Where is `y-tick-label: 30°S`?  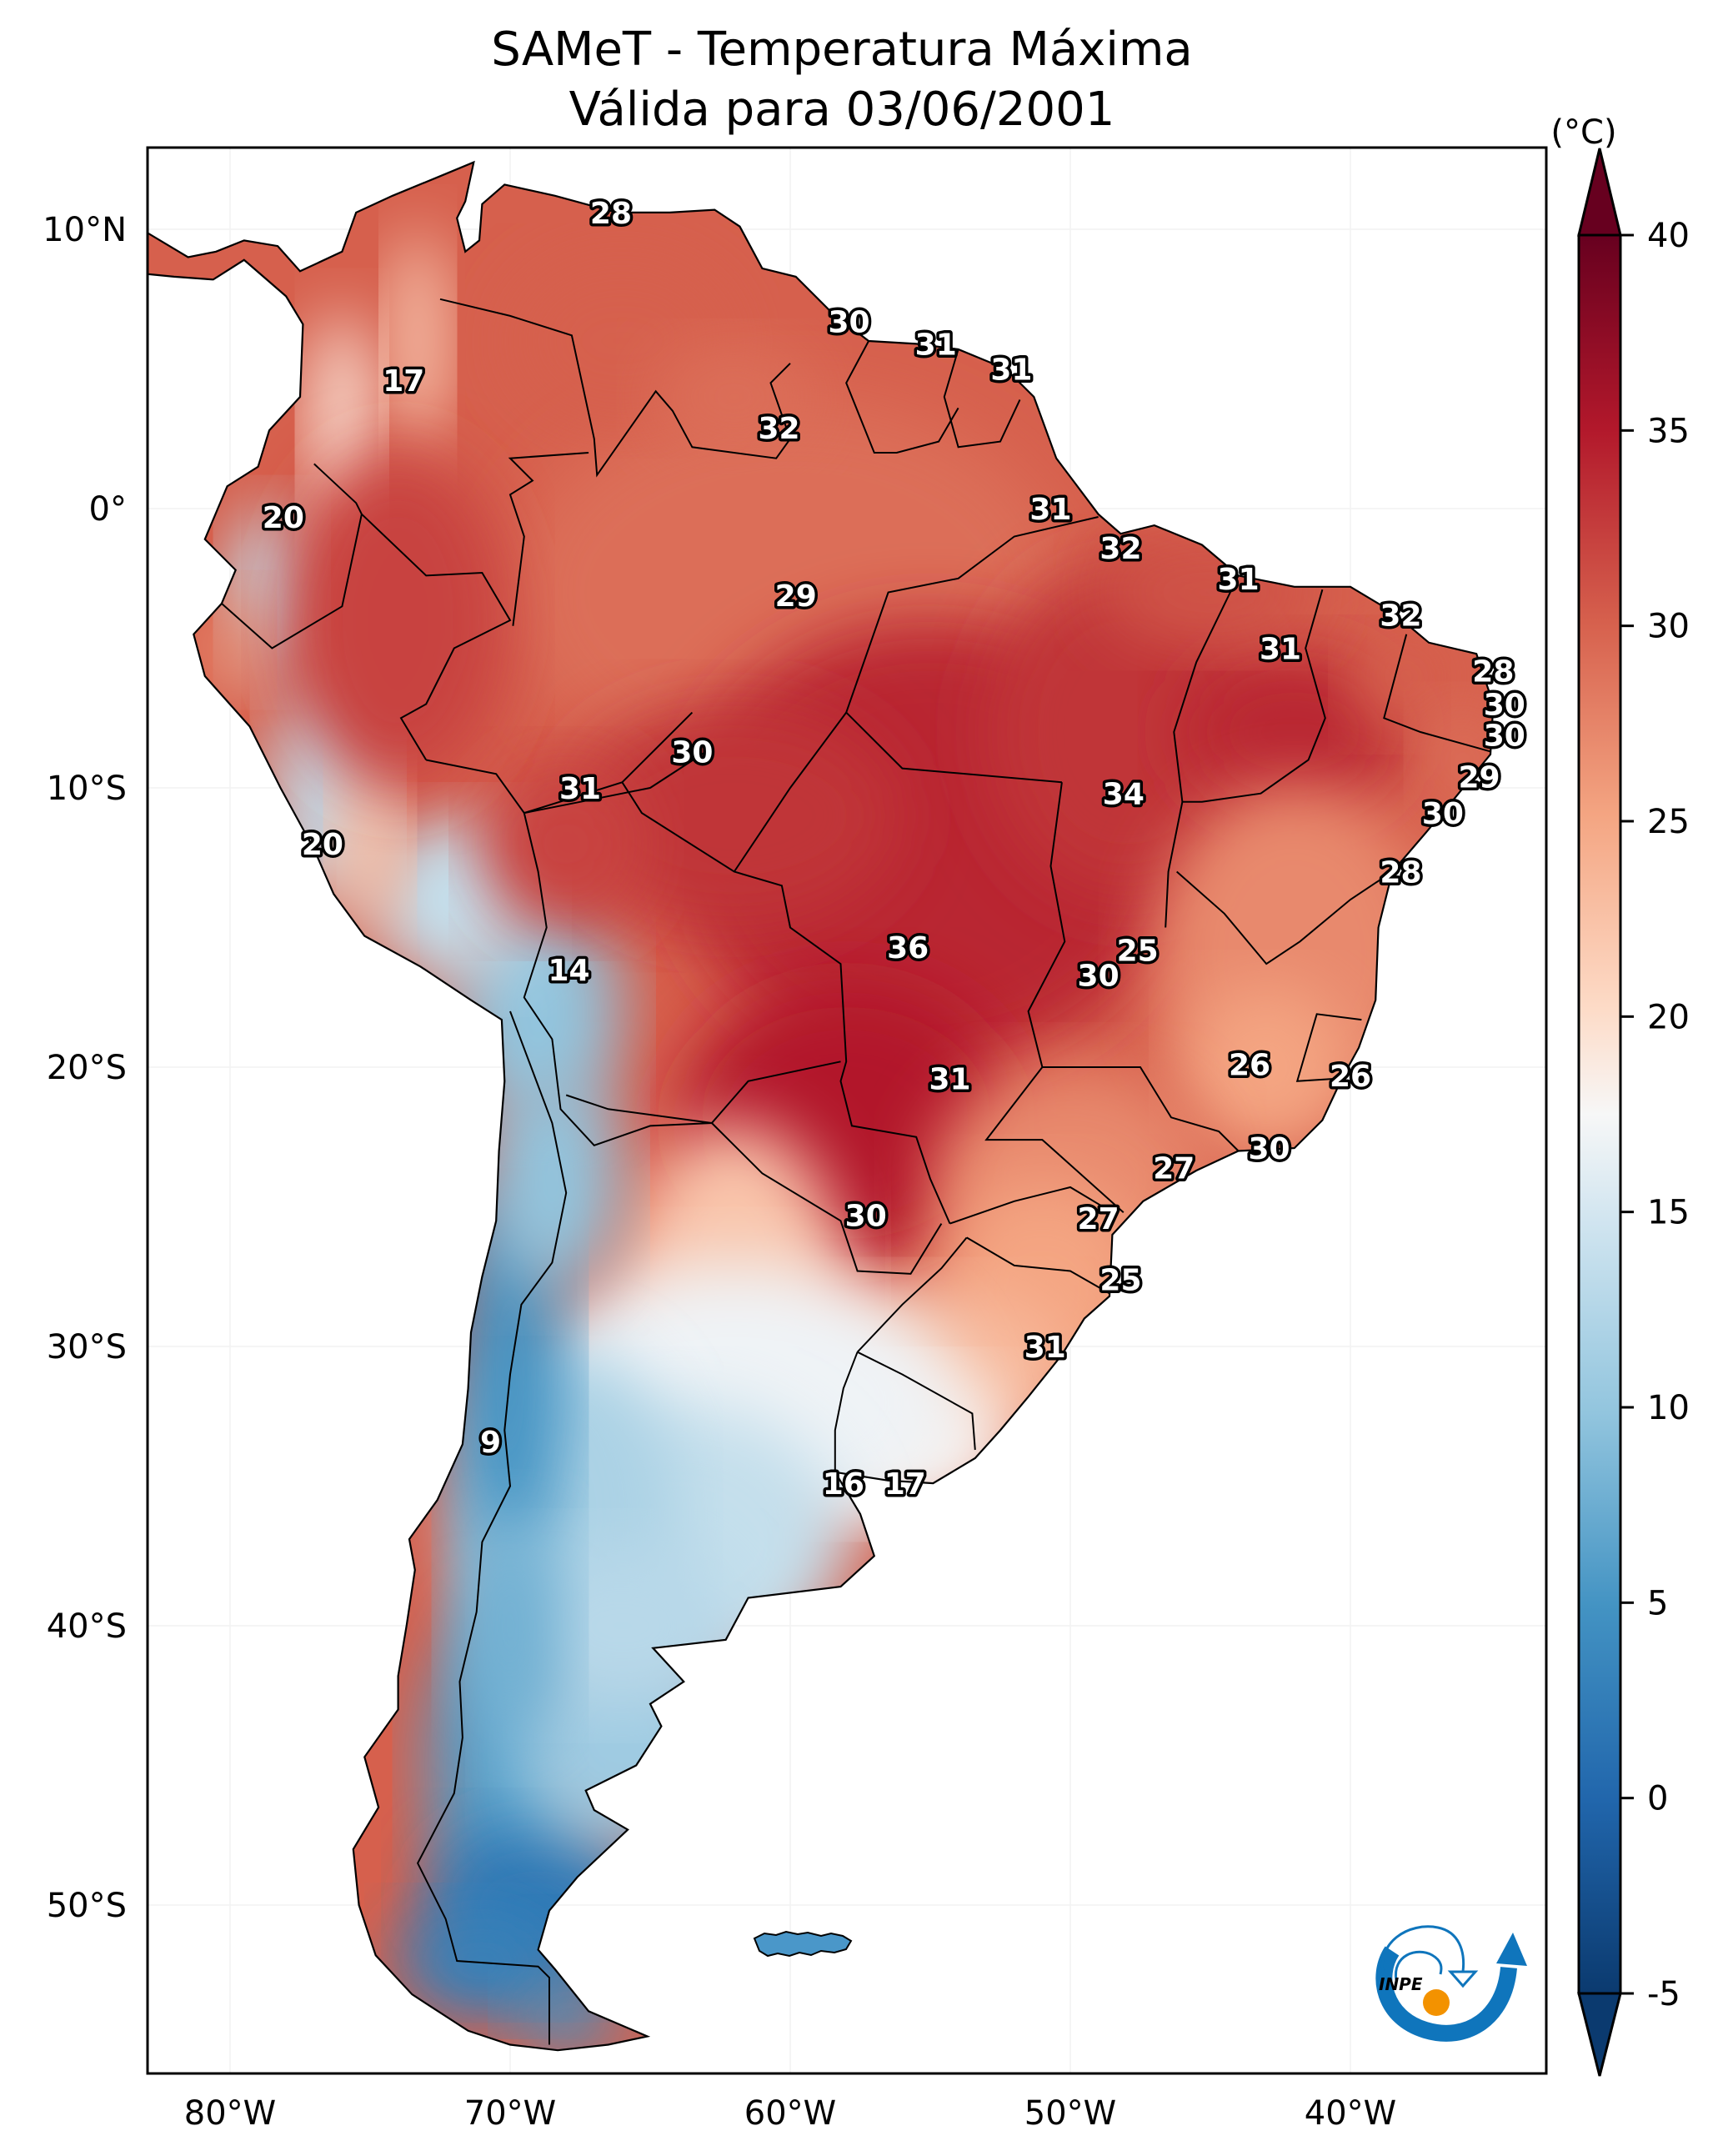
y-tick-label: 30°S is located at coordinates (87, 1347).